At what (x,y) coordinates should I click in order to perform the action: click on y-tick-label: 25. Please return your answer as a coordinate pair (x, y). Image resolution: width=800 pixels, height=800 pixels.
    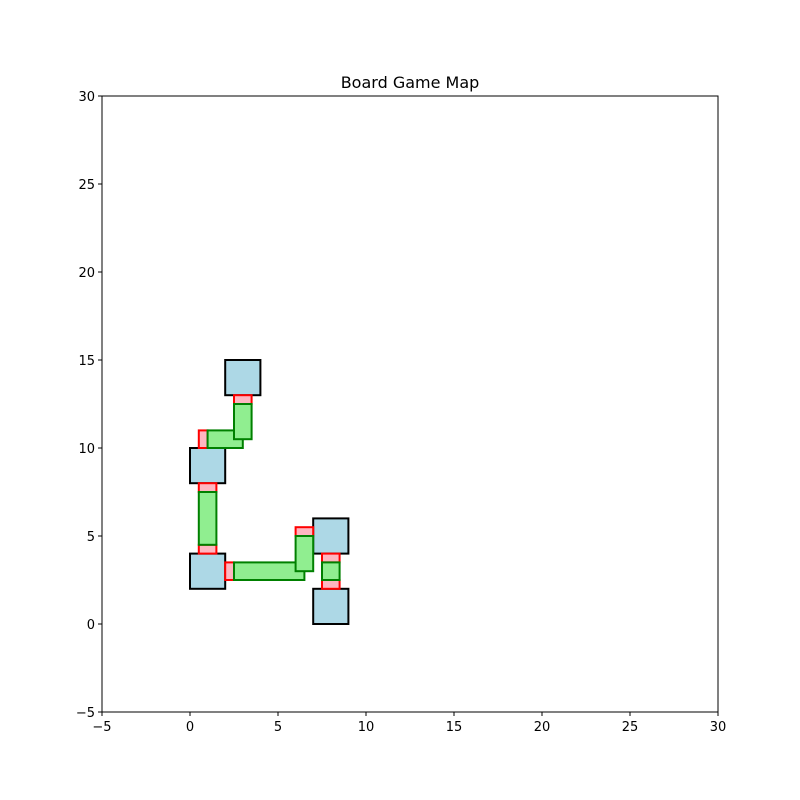
    Looking at the image, I should click on (86, 185).